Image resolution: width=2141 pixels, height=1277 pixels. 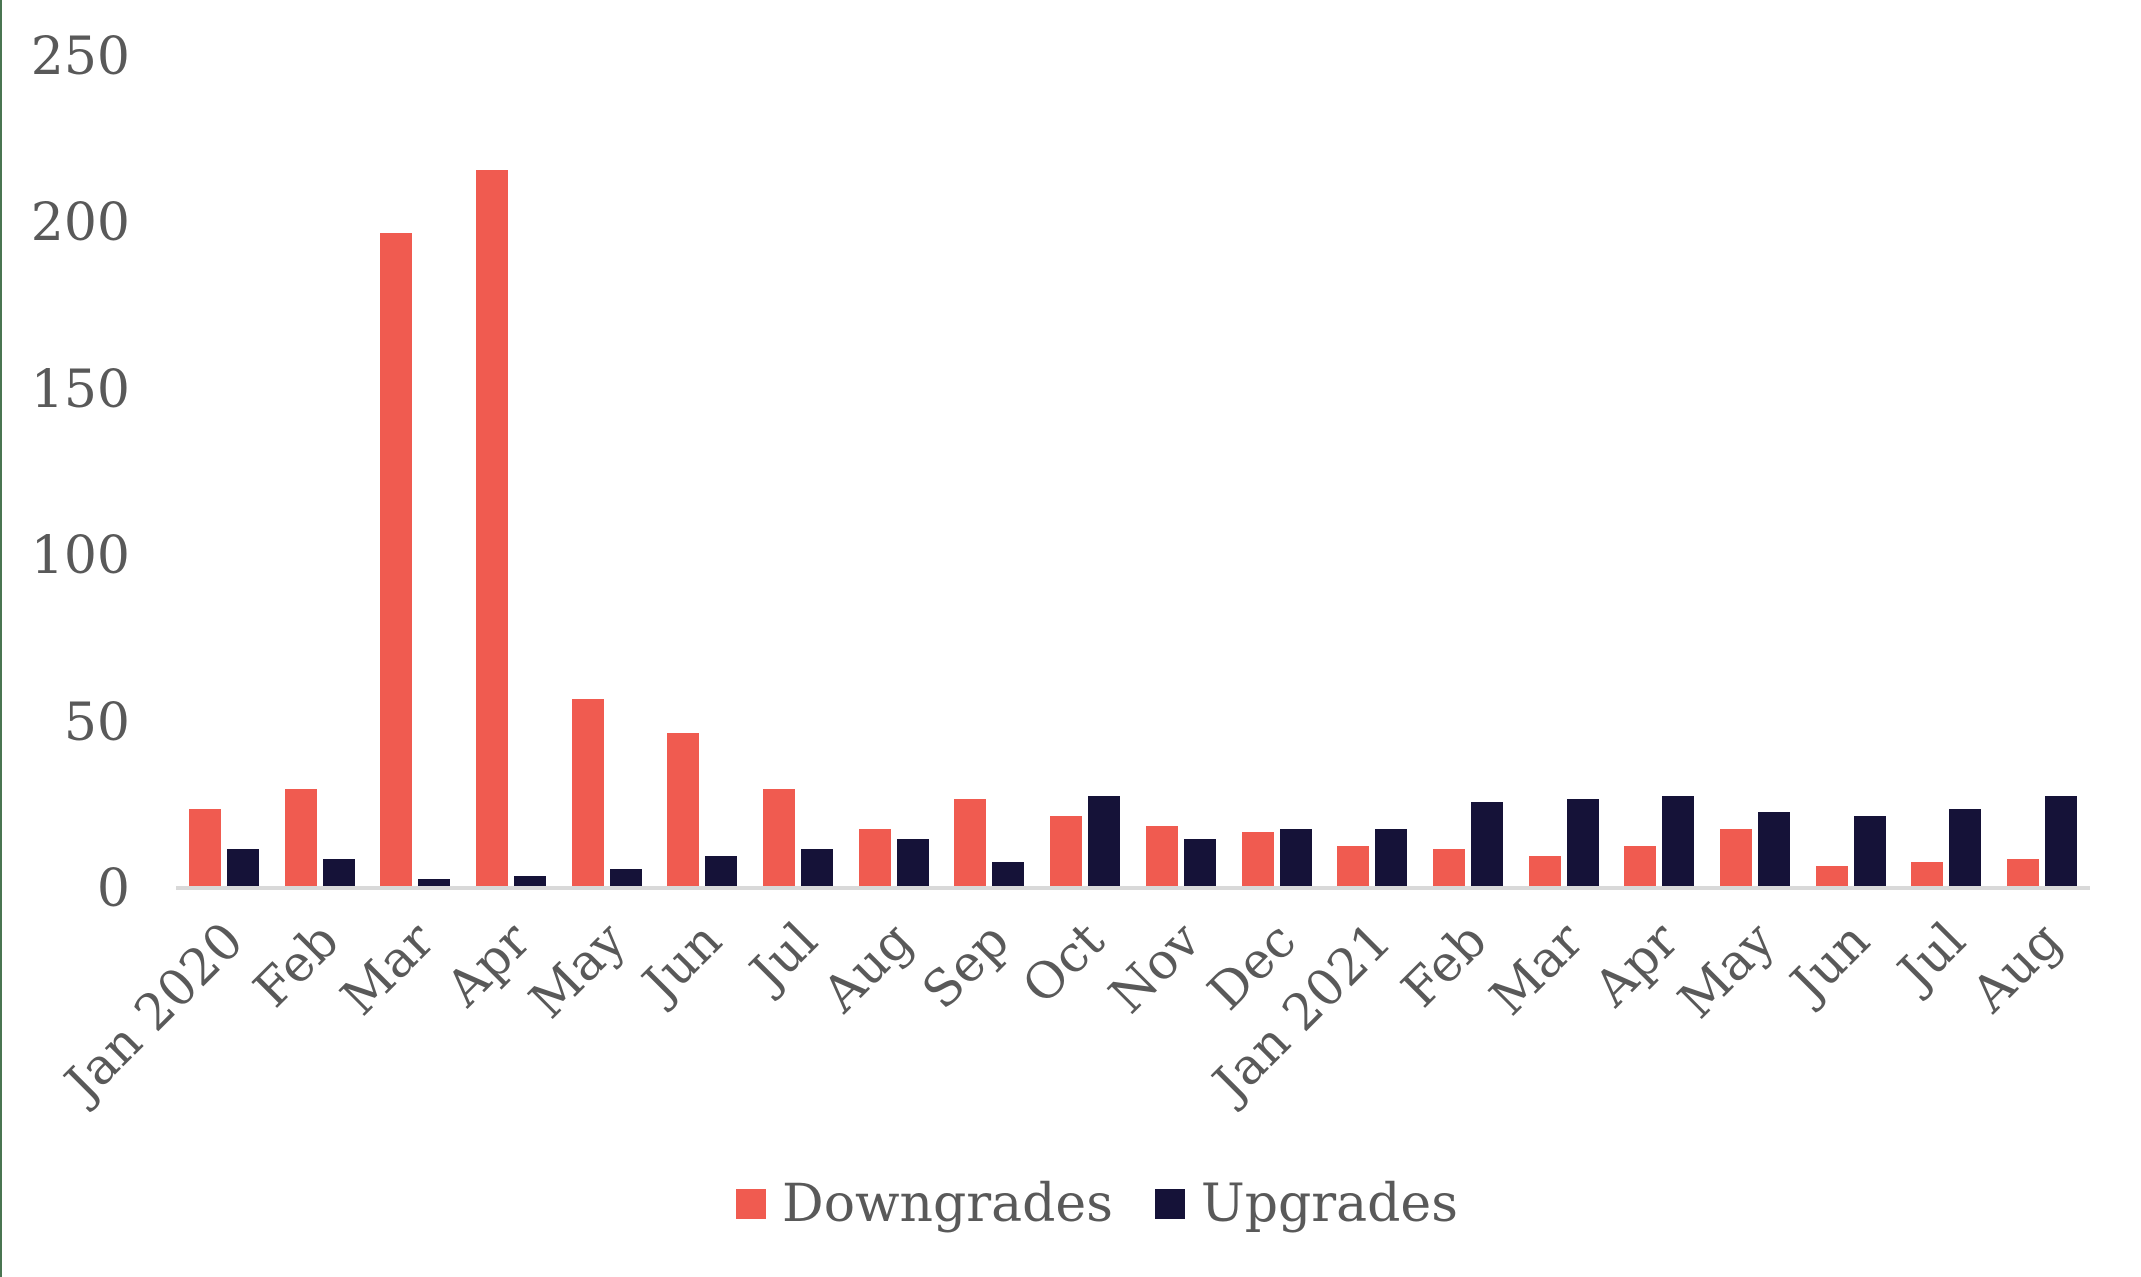 I want to click on left-edge-accent-line, so click(x=1, y=638).